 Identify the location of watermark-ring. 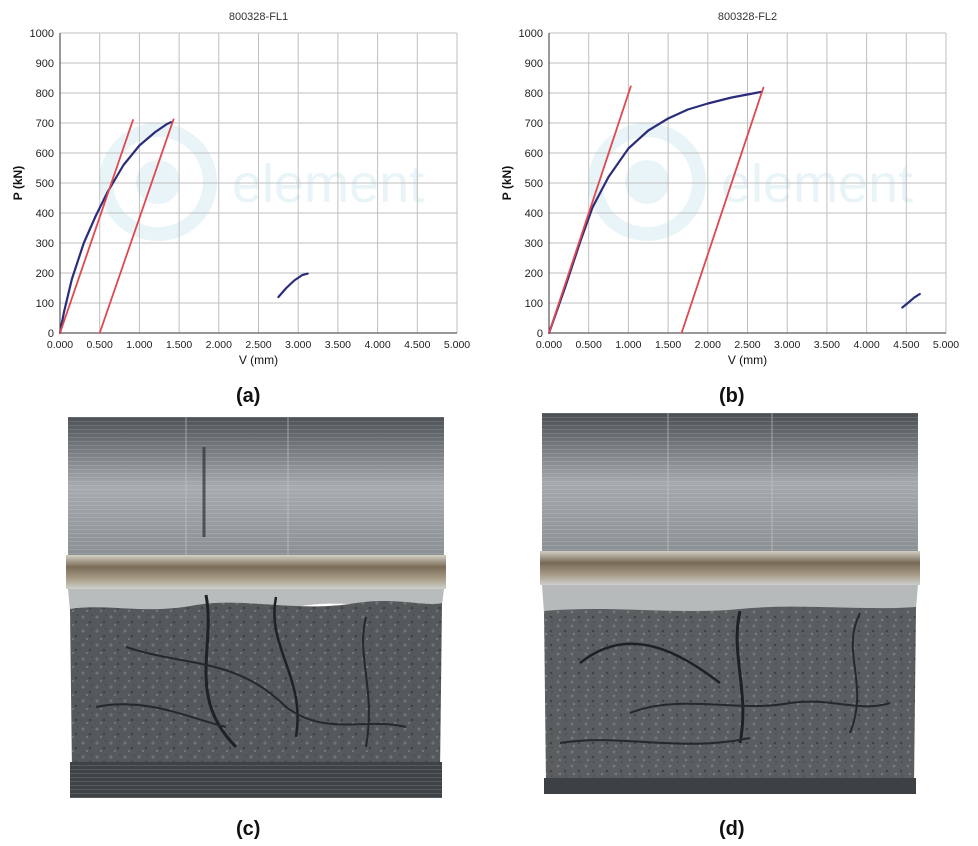
(647, 182).